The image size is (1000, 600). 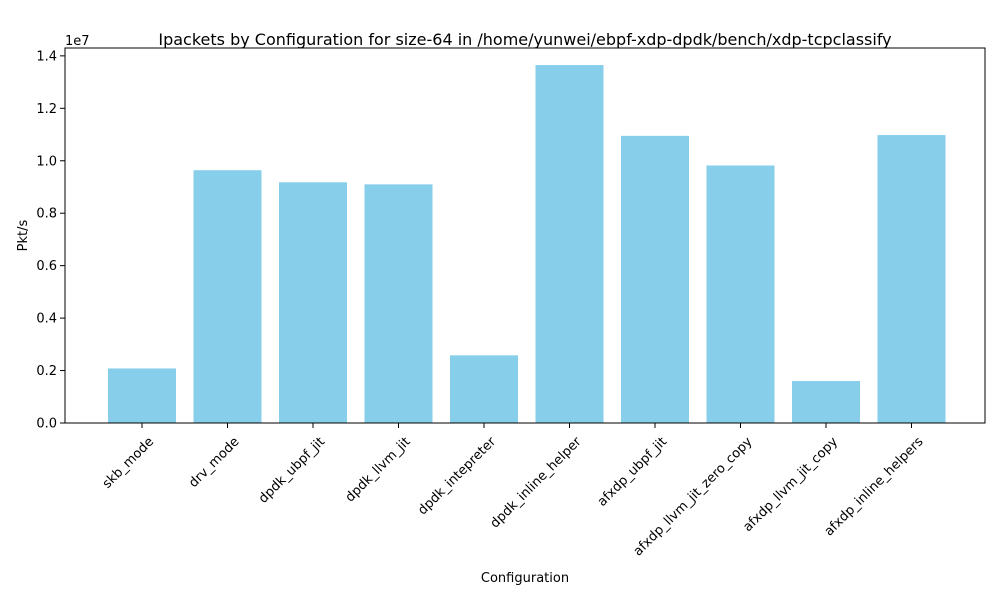 What do you see at coordinates (457, 476) in the screenshot?
I see `x-tick-label-dpdk-intepreter: dpdk_intepreter` at bounding box center [457, 476].